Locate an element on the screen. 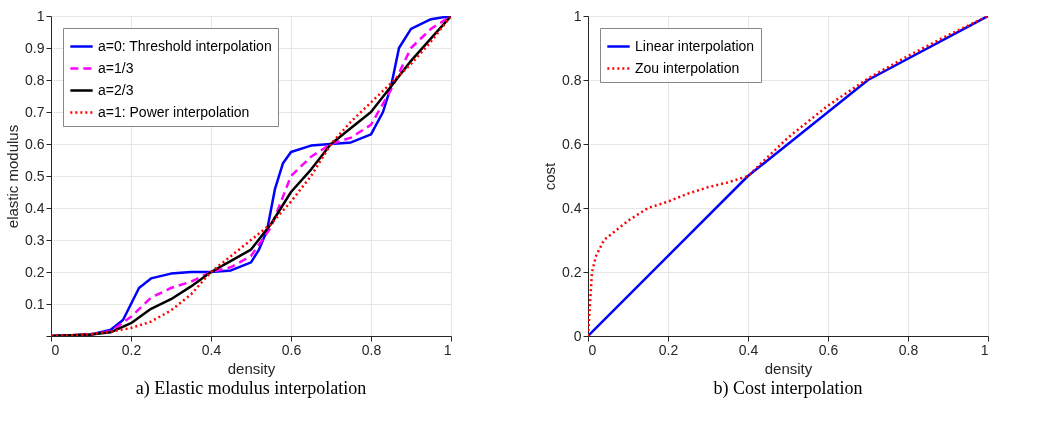  y-tick-label: 0.1 is located at coordinates (35, 303).